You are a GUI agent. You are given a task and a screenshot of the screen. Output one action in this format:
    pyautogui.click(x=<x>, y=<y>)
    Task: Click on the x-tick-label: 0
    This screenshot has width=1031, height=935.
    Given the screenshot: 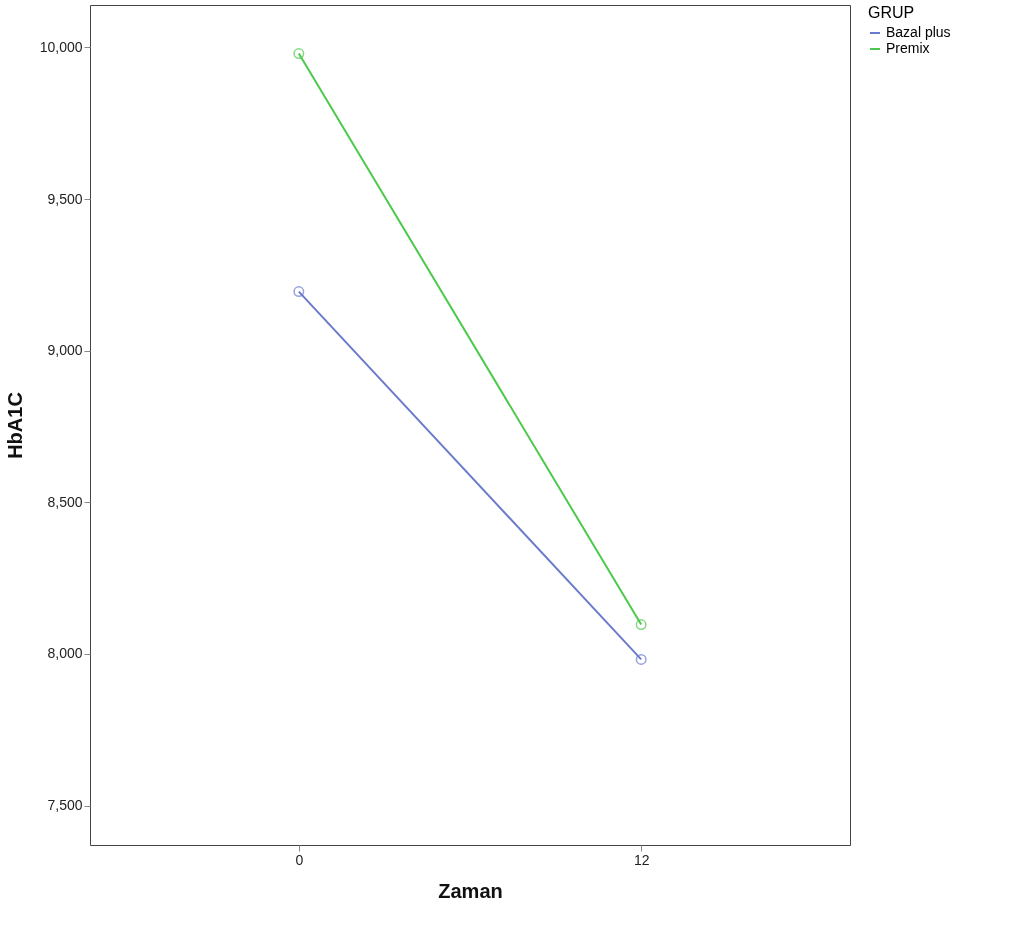 What is the action you would take?
    pyautogui.click(x=299, y=859)
    